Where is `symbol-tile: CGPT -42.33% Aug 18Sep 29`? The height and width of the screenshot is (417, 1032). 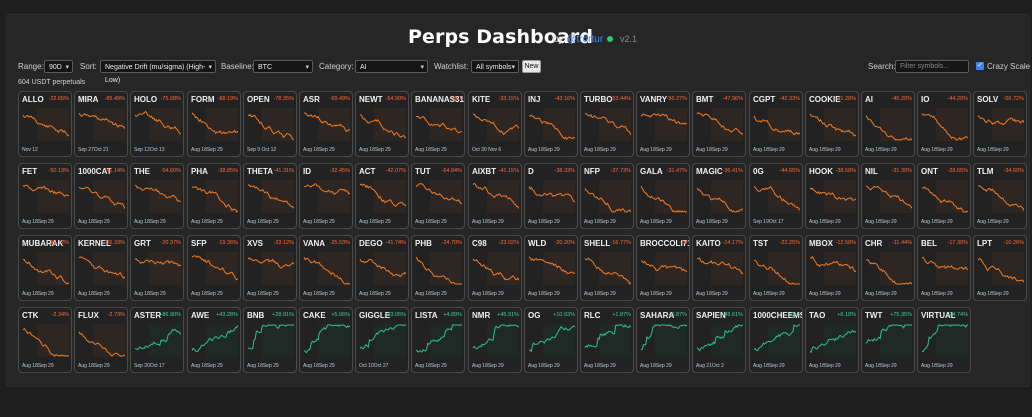
symbol-tile: CGPT -42.33% Aug 18Sep 29 is located at coordinates (776, 124).